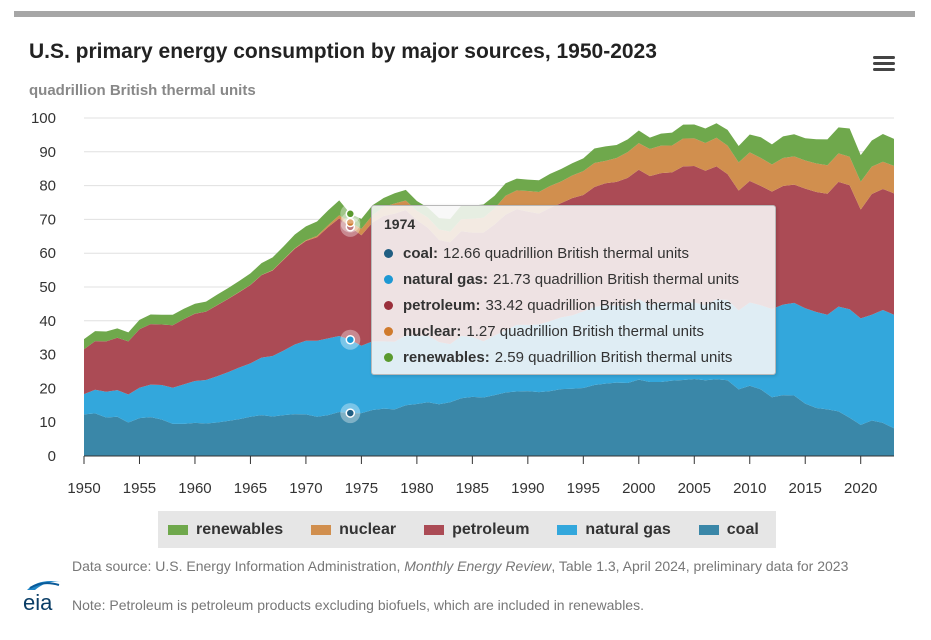  I want to click on tooltip-series-name: renewables:, so click(446, 357).